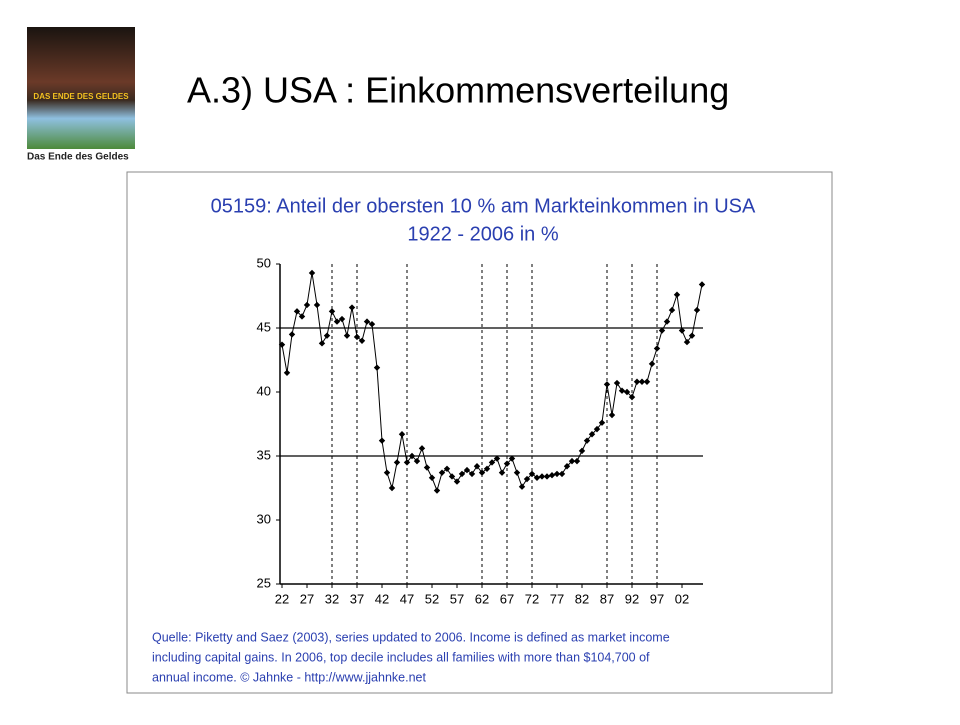 This screenshot has width=960, height=725. Describe the element at coordinates (357, 598) in the screenshot. I see `x-tick-label: 37` at that location.